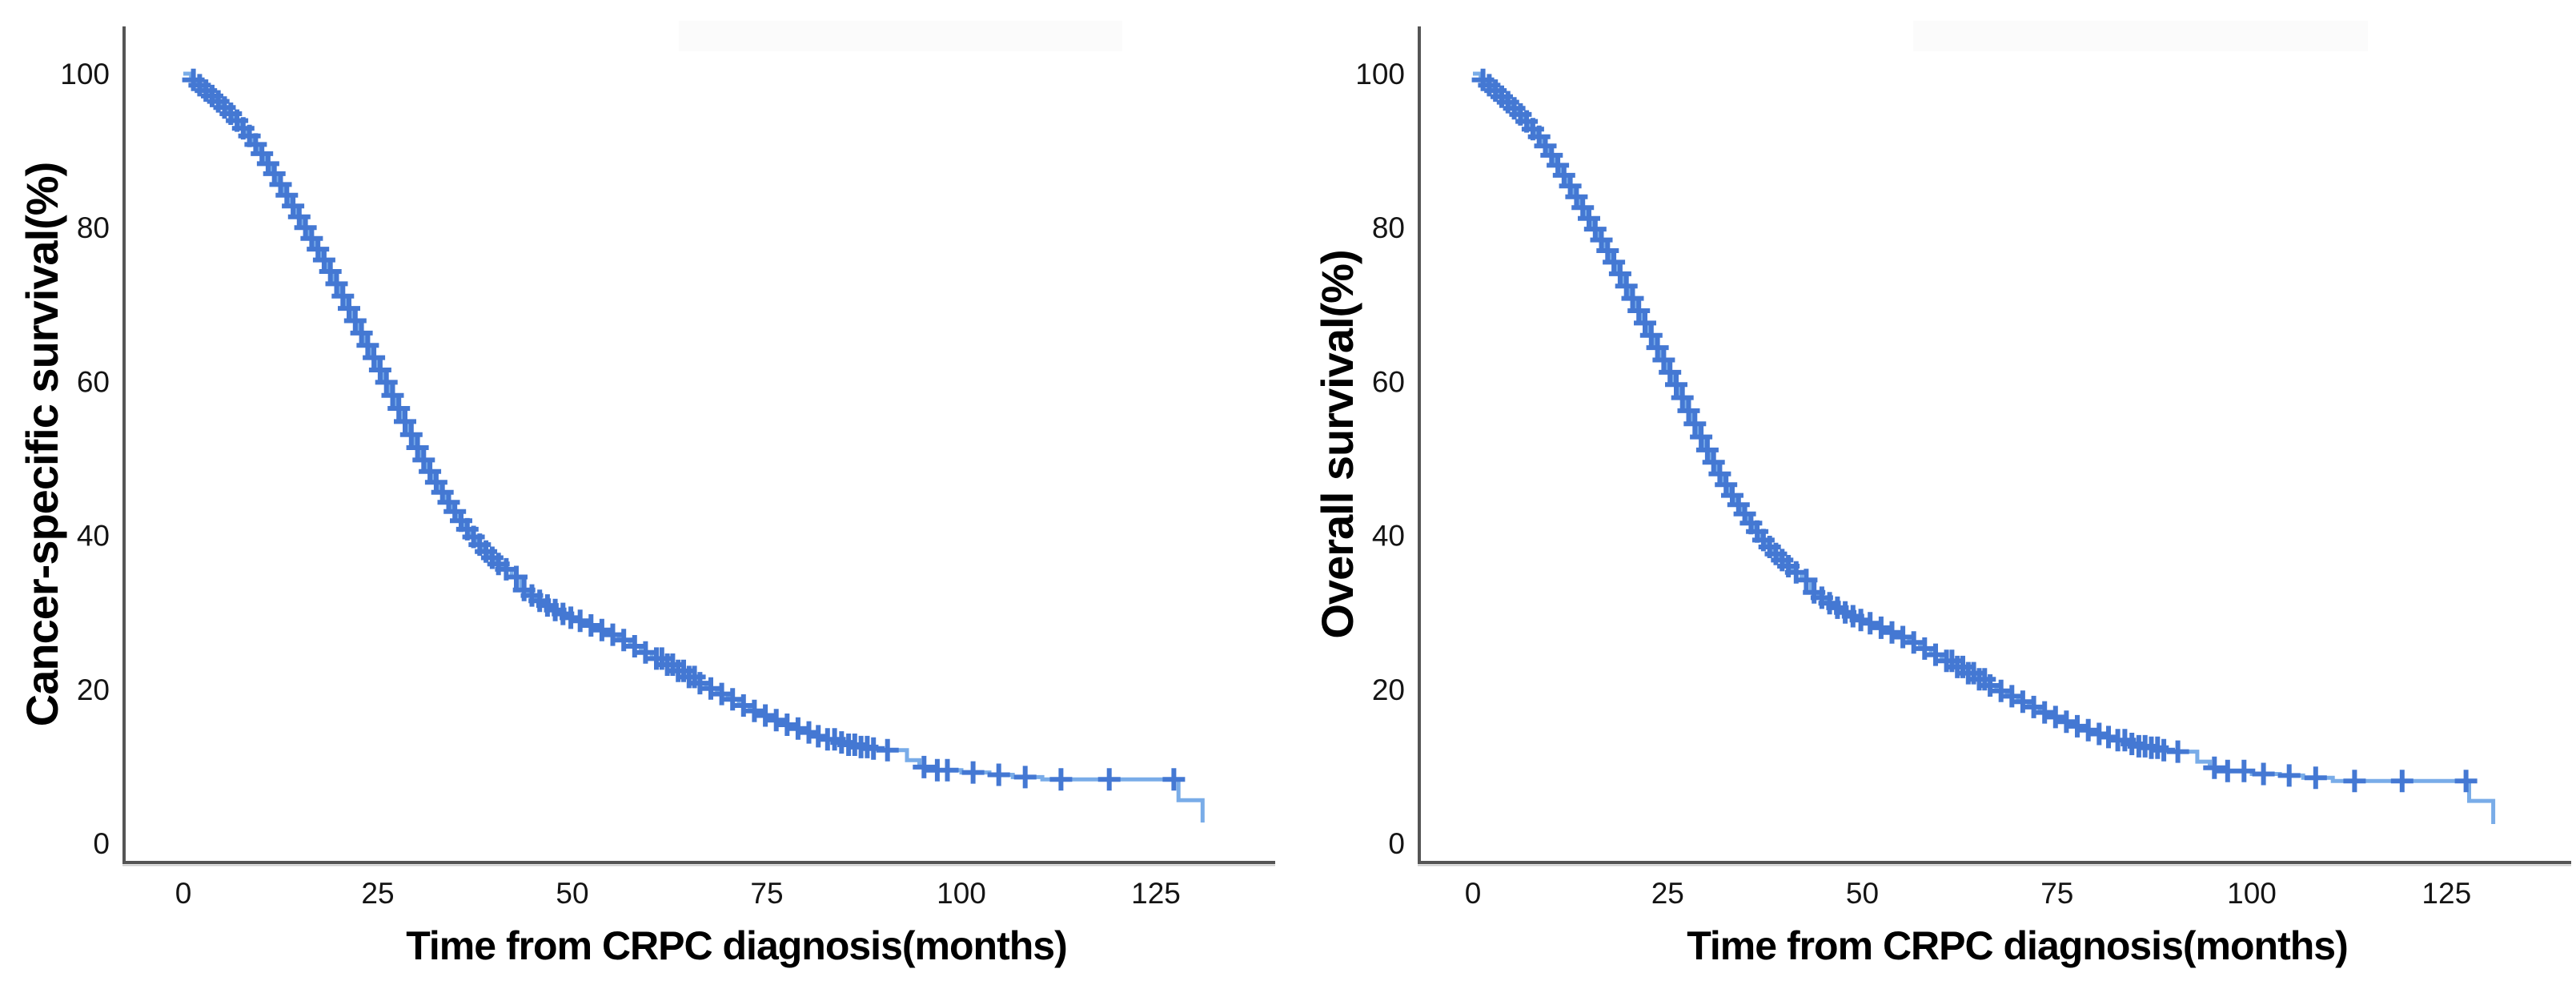  Describe the element at coordinates (1337, 444) in the screenshot. I see `y-axis-title: Overall survival(%)` at that location.